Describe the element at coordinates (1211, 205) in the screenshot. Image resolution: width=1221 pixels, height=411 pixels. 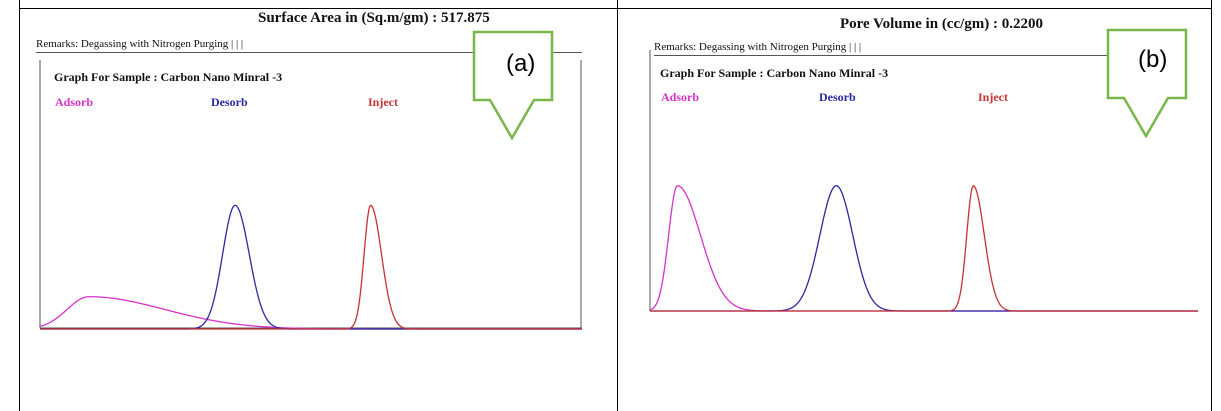
I see `right-border` at that location.